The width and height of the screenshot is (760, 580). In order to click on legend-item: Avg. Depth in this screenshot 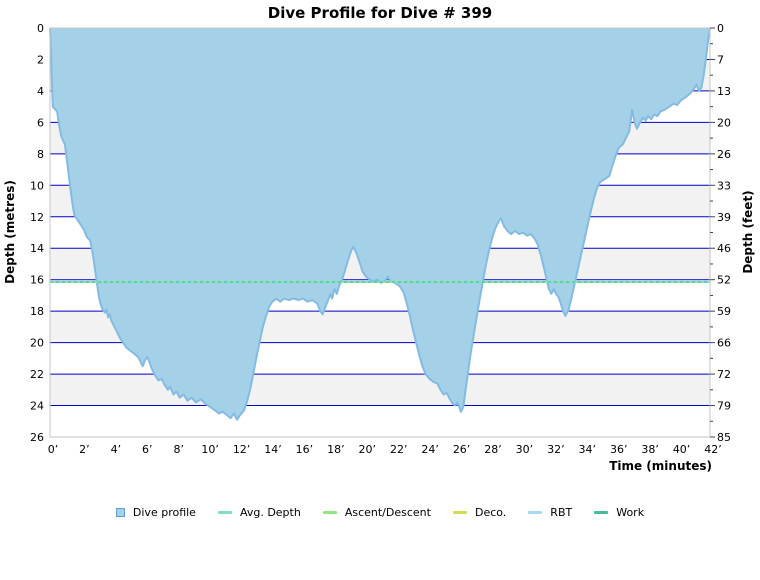, I will do `click(259, 512)`.